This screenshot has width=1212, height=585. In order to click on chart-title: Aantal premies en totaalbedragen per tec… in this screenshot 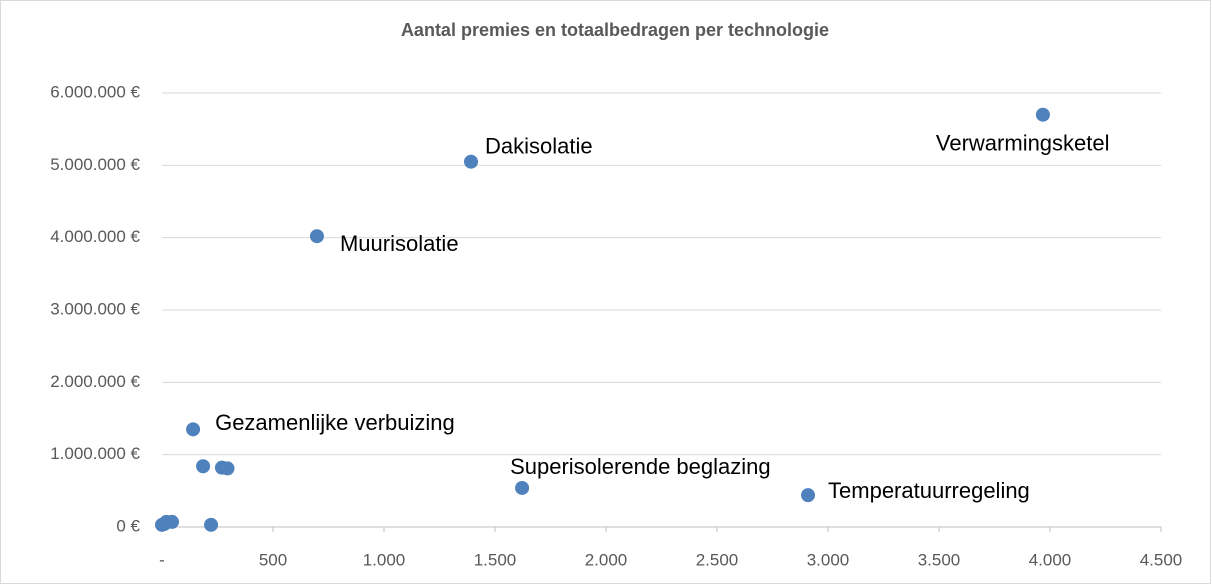, I will do `click(615, 30)`.